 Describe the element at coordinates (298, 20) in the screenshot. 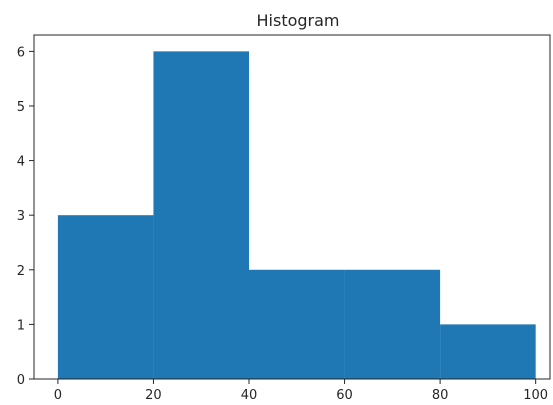

I see `chart-title: Histogram` at that location.